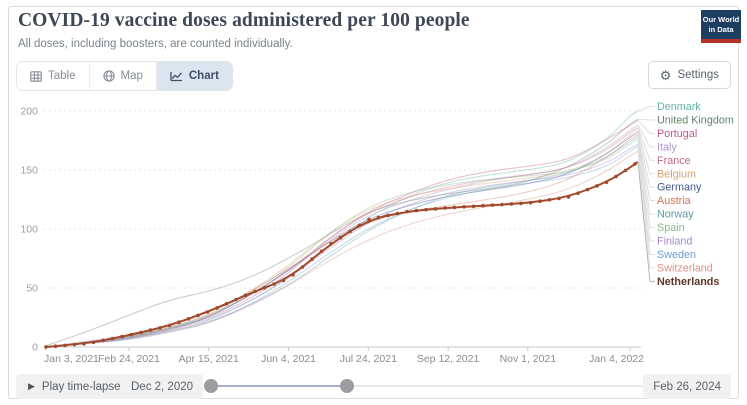  Describe the element at coordinates (721, 29) in the screenshot. I see `owid-logo-line2: in Data` at that location.